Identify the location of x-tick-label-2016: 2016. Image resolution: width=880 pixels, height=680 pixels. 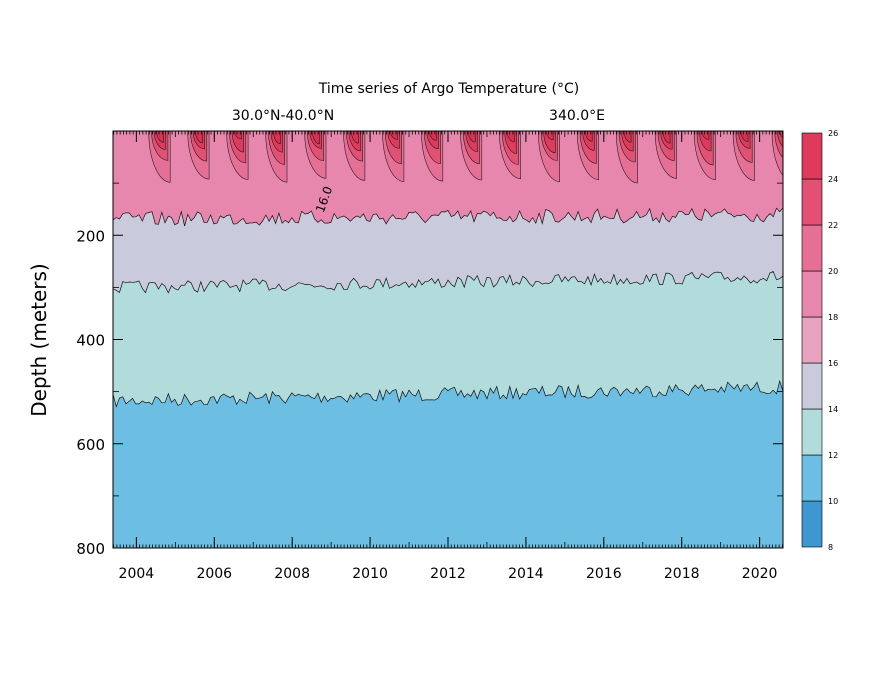
(604, 574).